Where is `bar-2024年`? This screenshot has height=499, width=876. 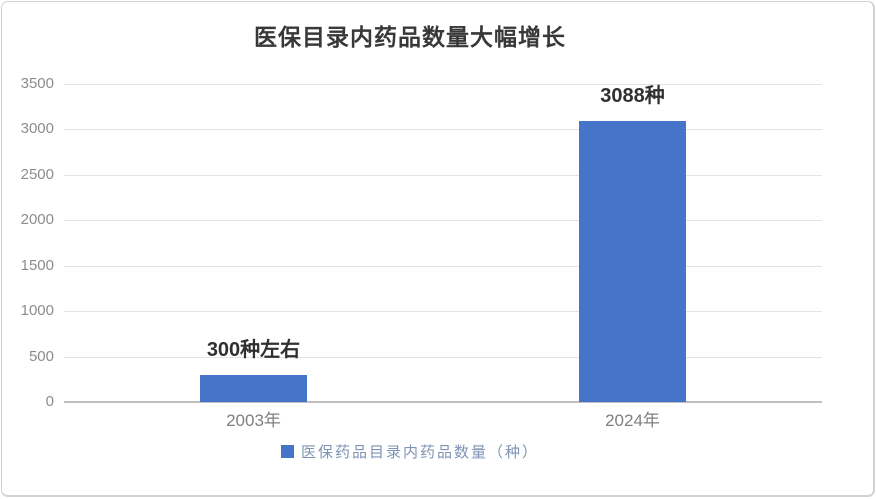
bar-2024年 is located at coordinates (632, 261).